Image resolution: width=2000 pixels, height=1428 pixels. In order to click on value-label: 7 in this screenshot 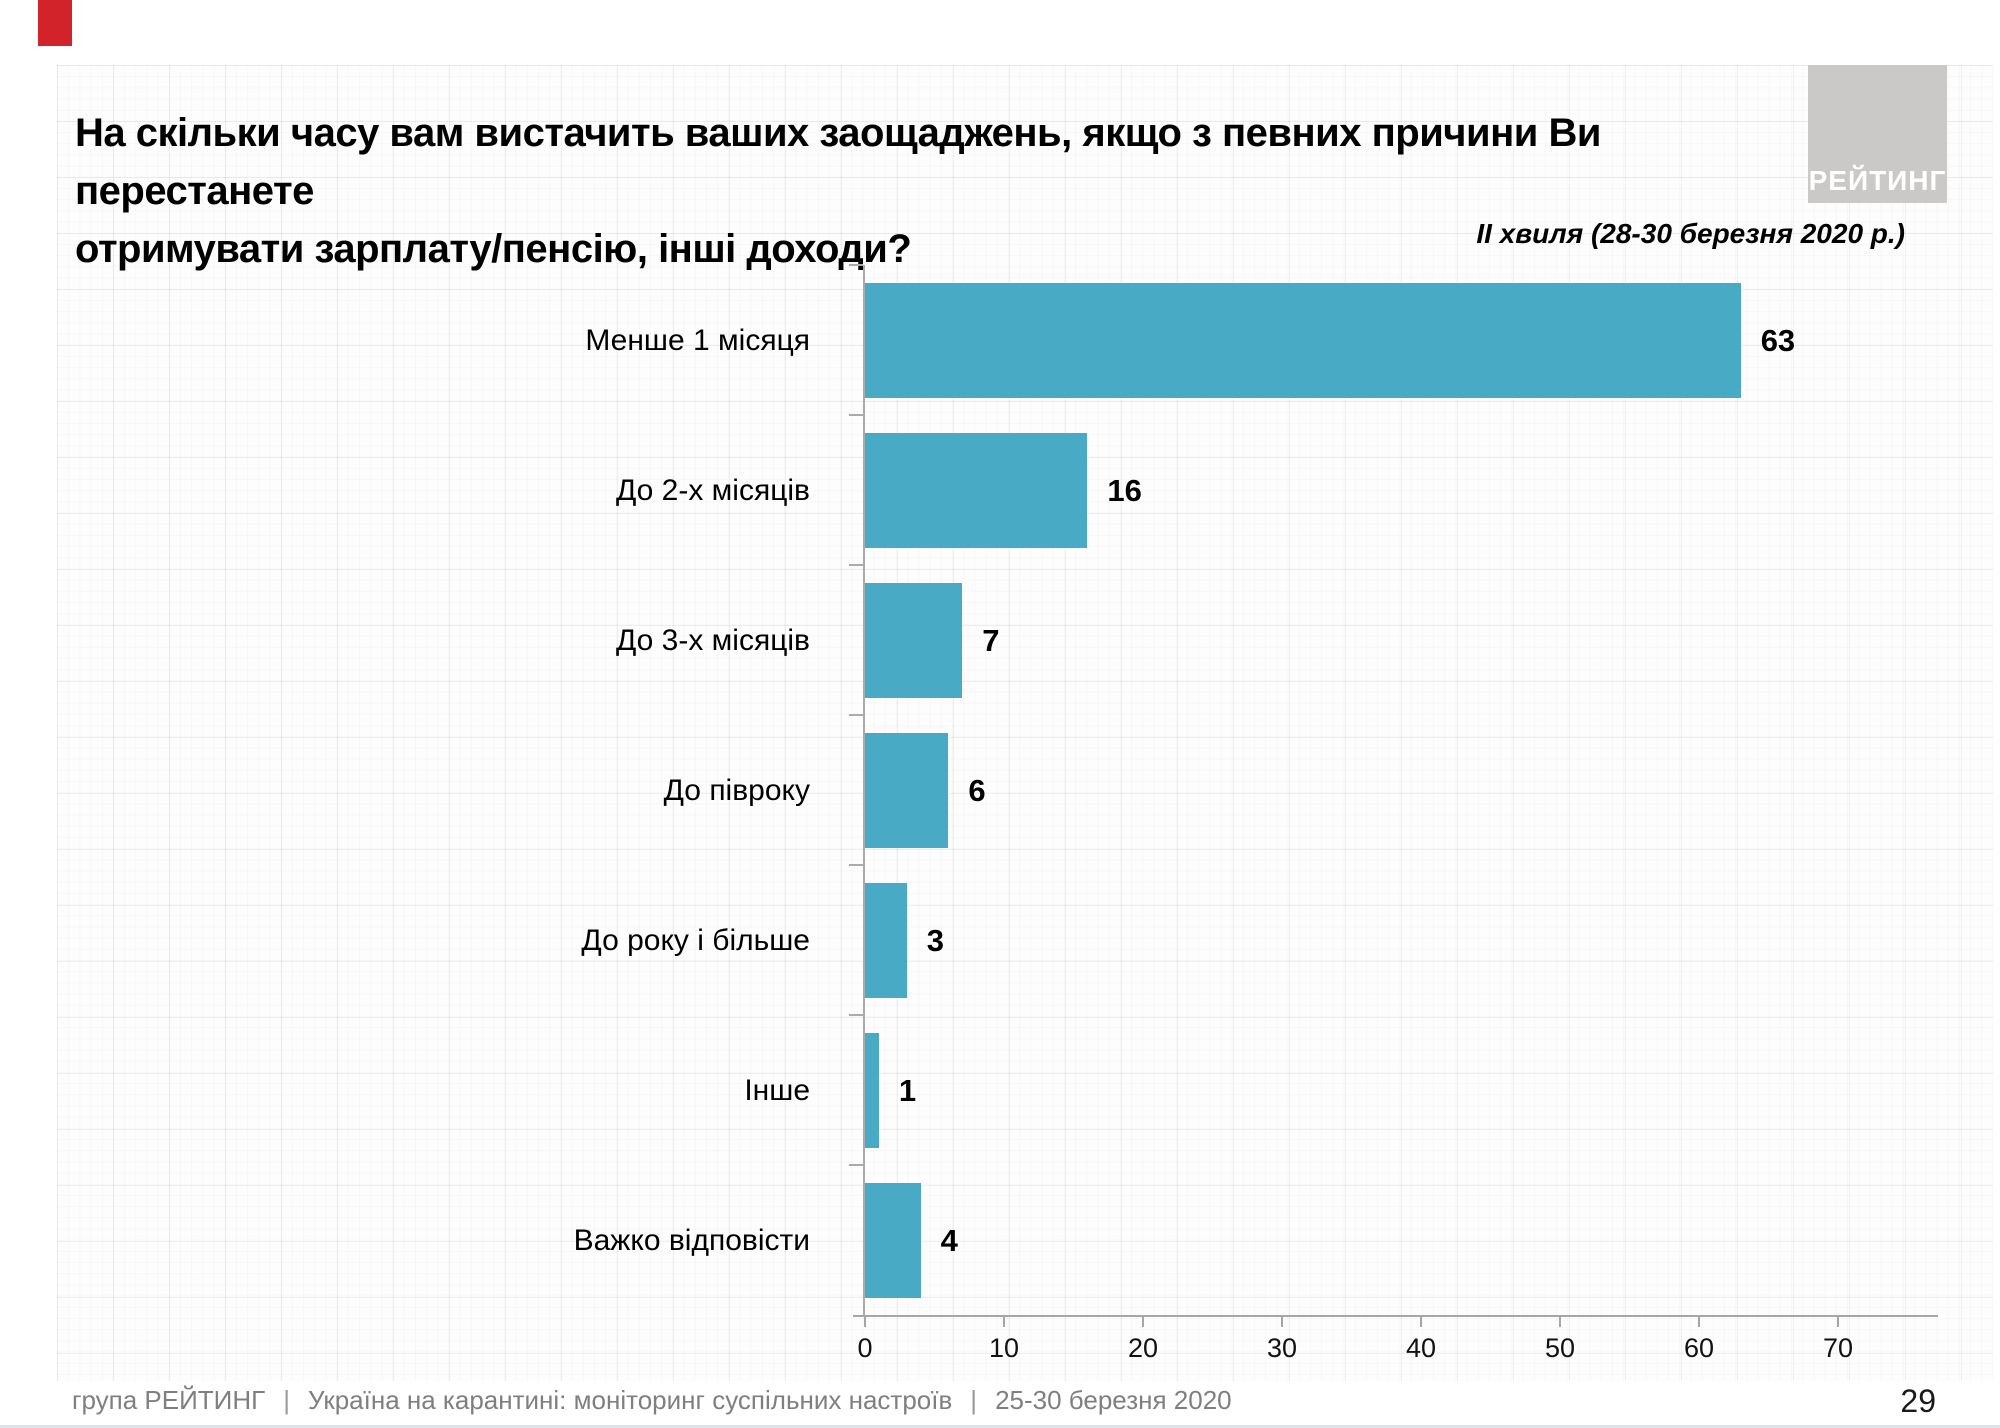, I will do `click(991, 640)`.